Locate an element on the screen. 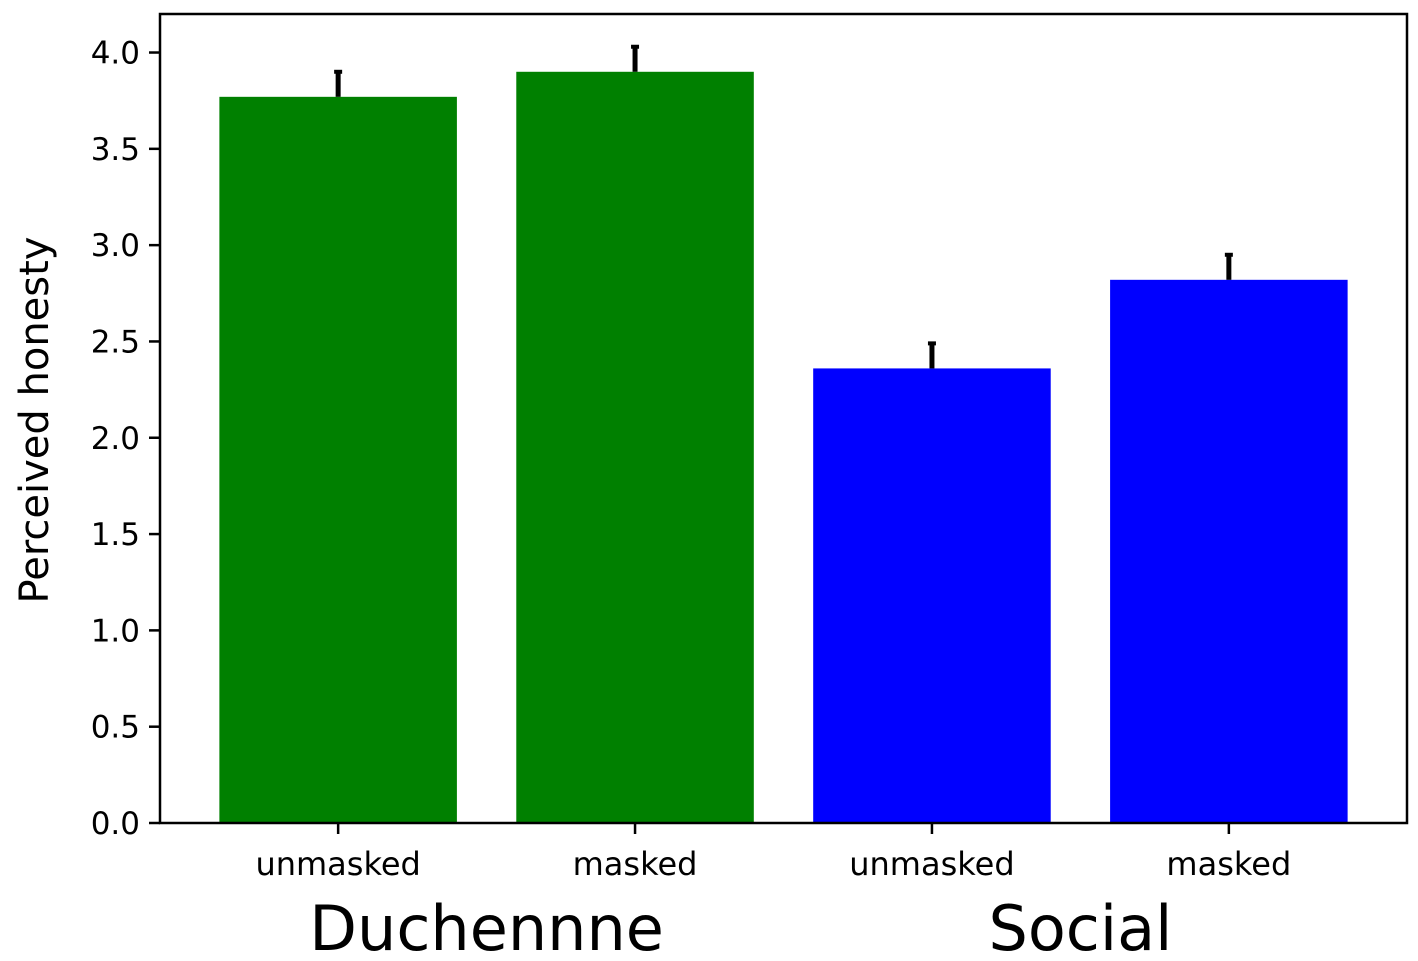 Image resolution: width=1418 pixels, height=961 pixels. group-label: Duchennne is located at coordinates (486, 926).